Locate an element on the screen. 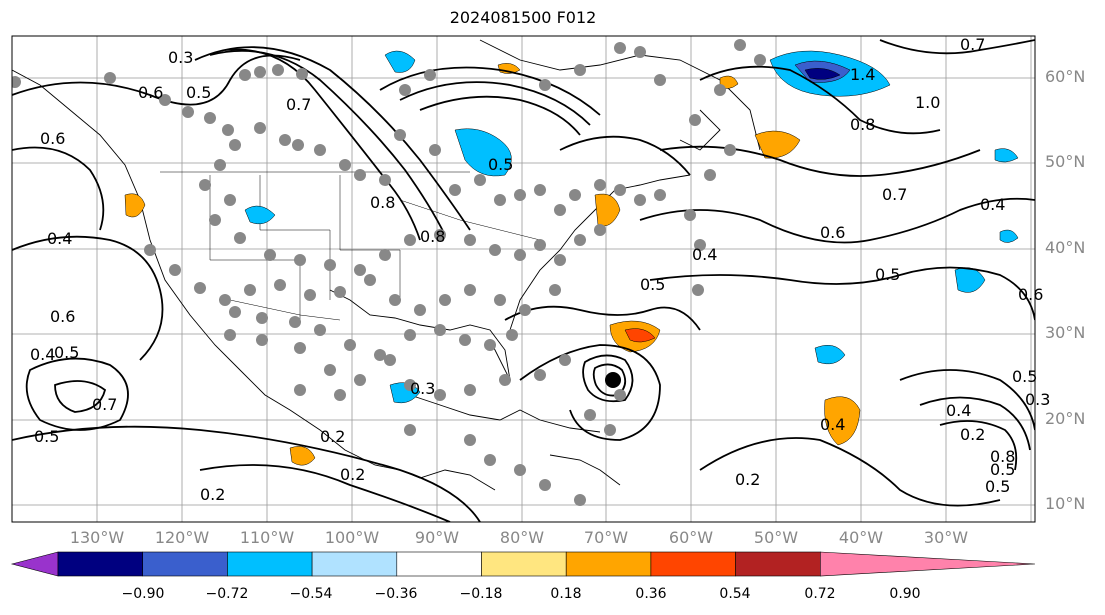 This screenshot has width=1105, height=615. political-borders is located at coordinates (350, 246).